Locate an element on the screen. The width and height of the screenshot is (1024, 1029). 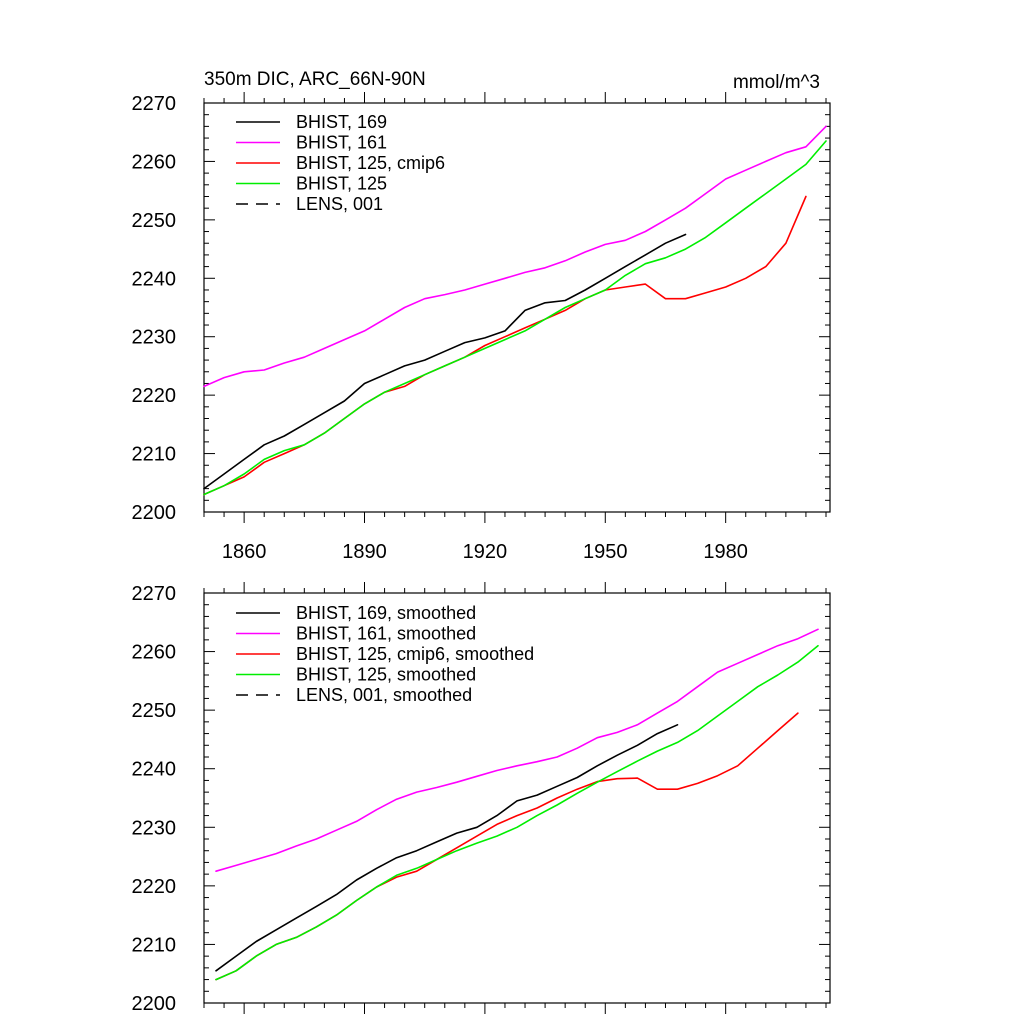
legend-label: LENS, 001, smoothed is located at coordinates (384, 695).